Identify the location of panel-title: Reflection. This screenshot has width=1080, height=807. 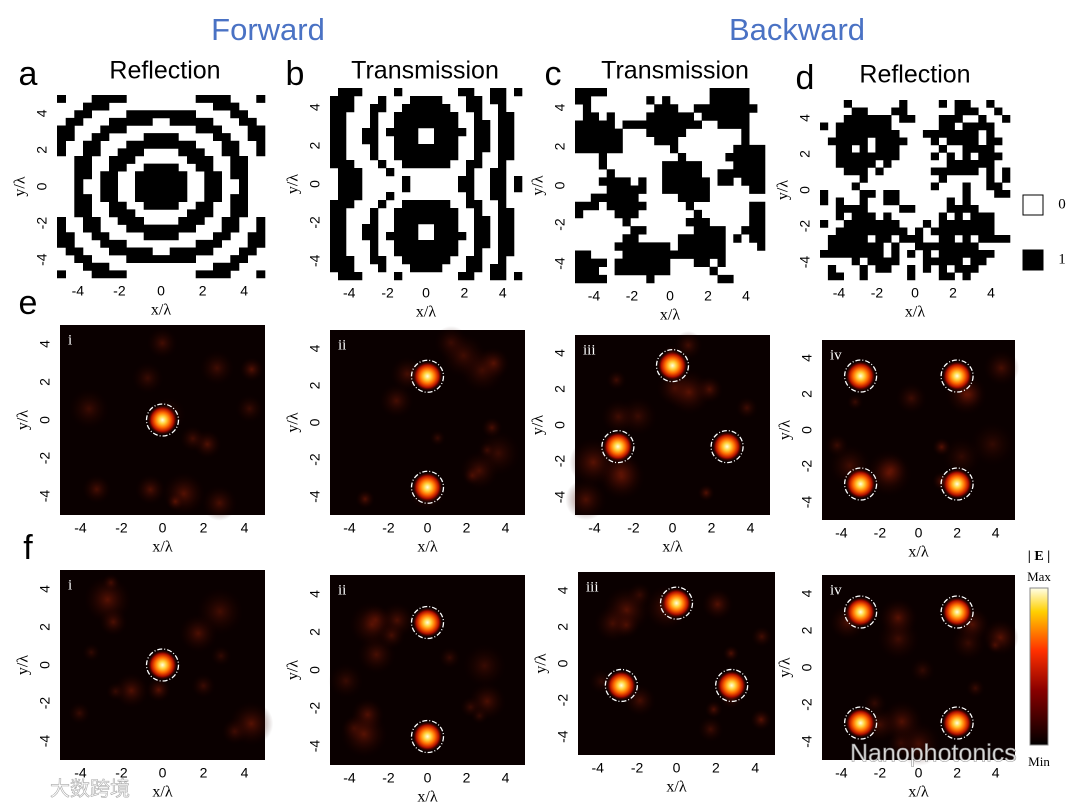
(164, 71).